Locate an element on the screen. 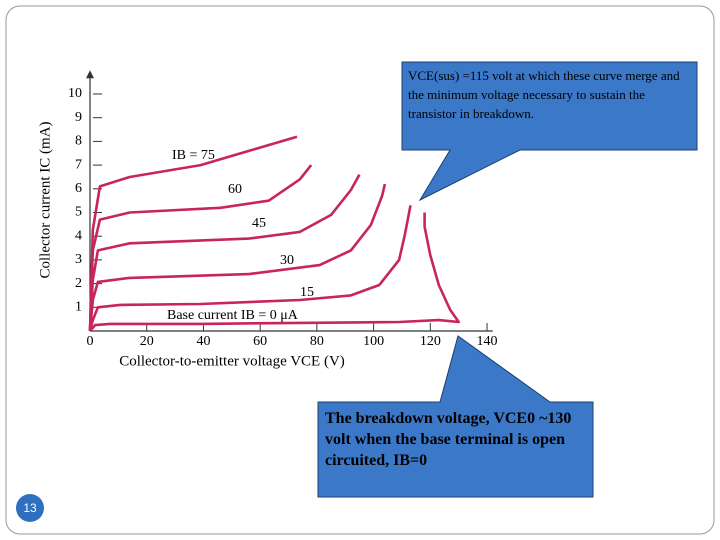 The height and width of the screenshot is (540, 720). curve-label: IB = 75 is located at coordinates (193, 155).